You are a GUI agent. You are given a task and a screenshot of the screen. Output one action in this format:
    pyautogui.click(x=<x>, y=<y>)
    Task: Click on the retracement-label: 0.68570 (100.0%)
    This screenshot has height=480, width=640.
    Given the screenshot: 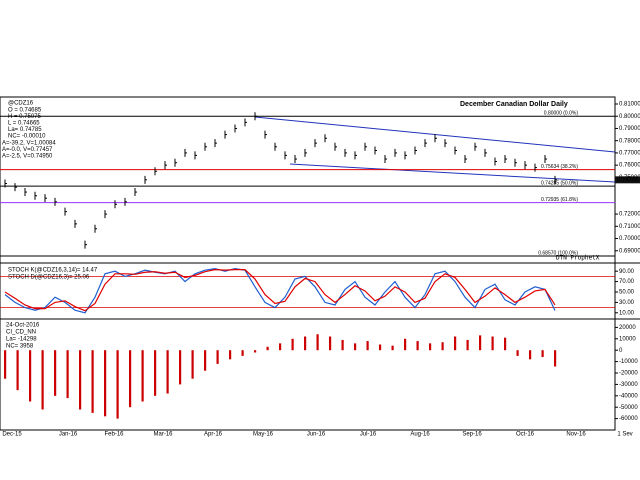 What is the action you would take?
    pyautogui.click(x=558, y=253)
    